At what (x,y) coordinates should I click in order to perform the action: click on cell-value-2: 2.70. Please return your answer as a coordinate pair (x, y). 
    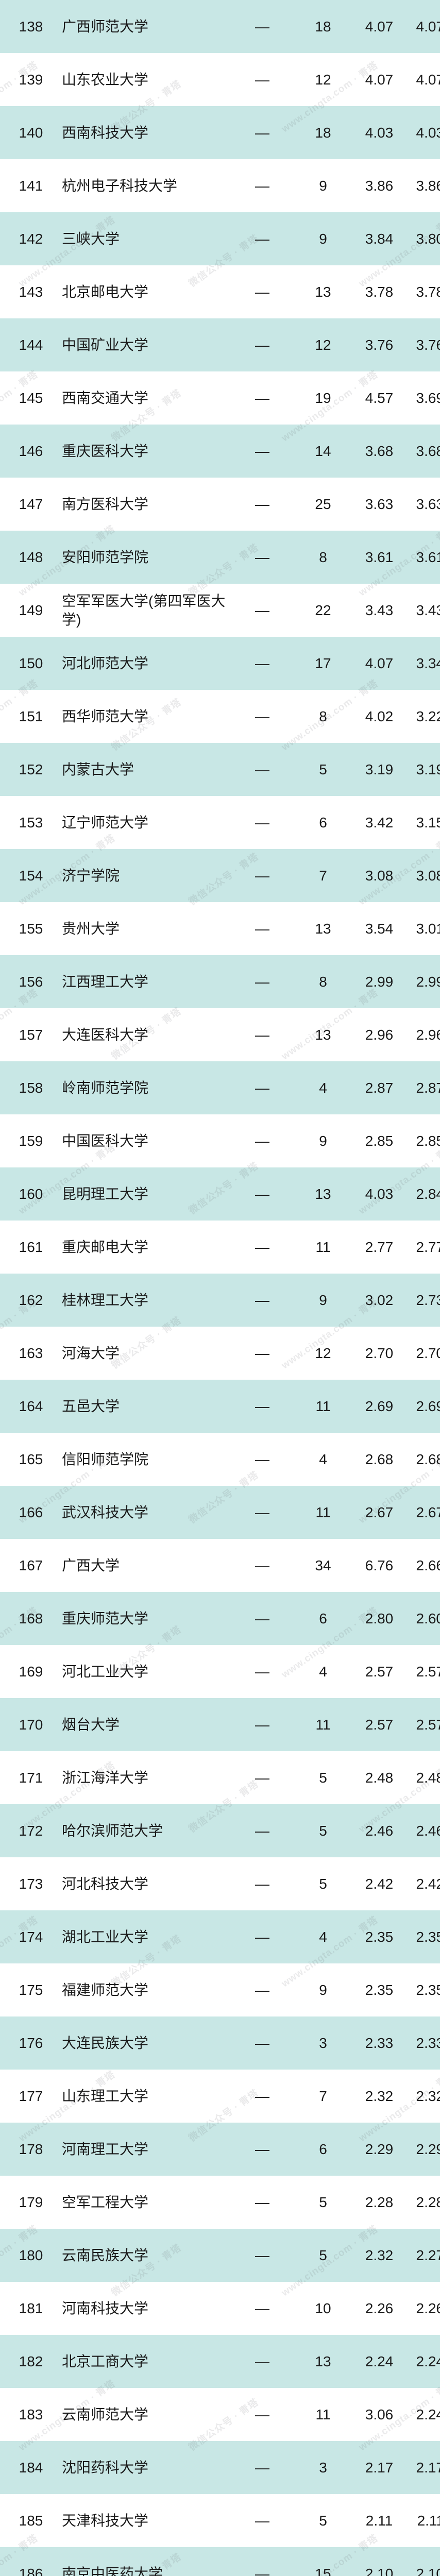
    Looking at the image, I should click on (428, 1353).